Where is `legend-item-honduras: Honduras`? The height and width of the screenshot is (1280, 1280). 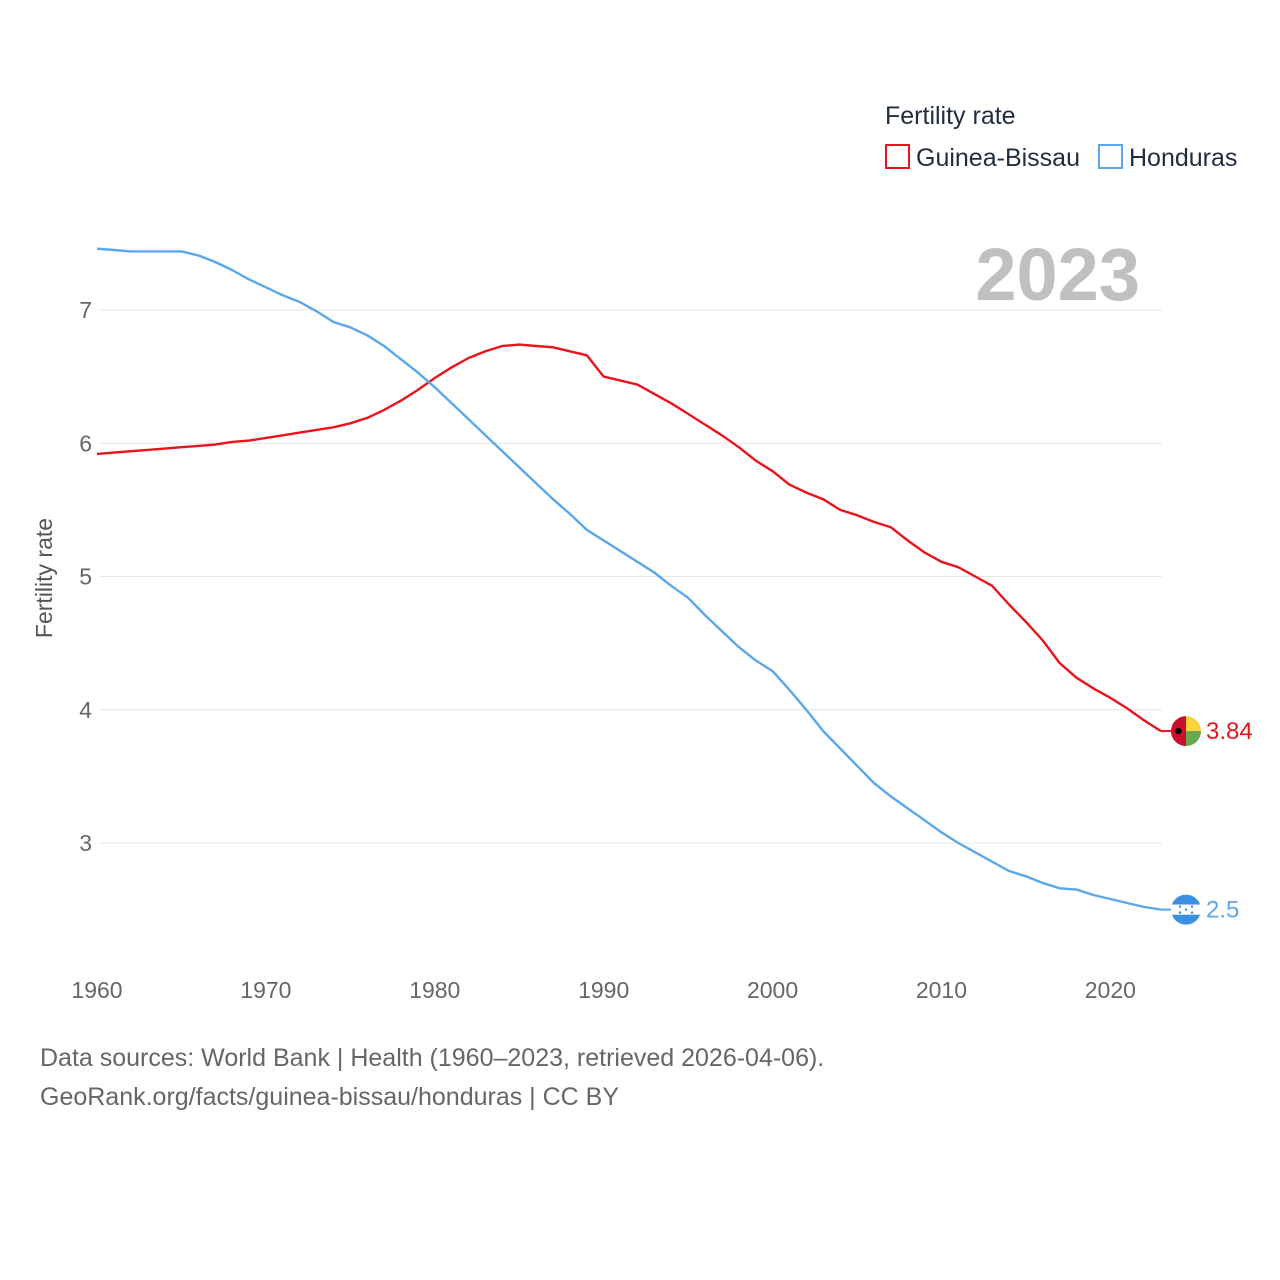 legend-item-honduras: Honduras is located at coordinates (1167, 158).